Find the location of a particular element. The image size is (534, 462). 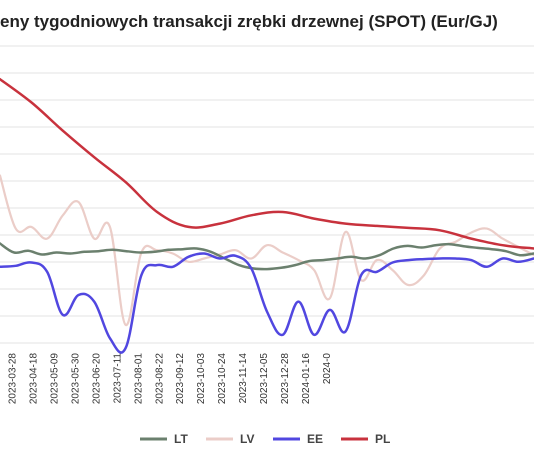

x-tick-label: 2024-0 is located at coordinates (327, 369).